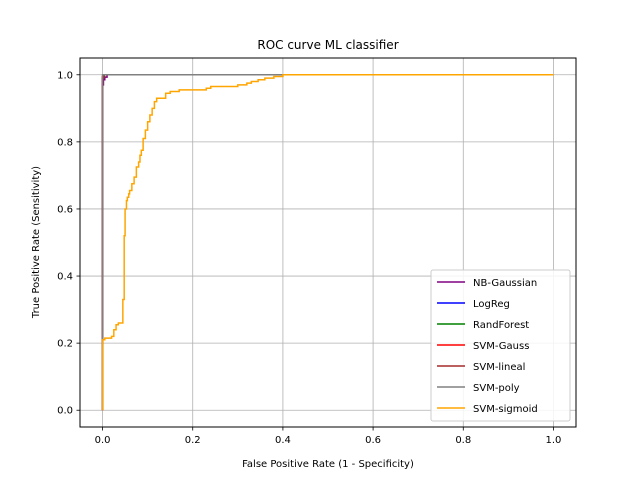 This screenshot has width=640, height=480. I want to click on y-axis-label: True Positive Rate (Sensitivity), so click(36, 242).